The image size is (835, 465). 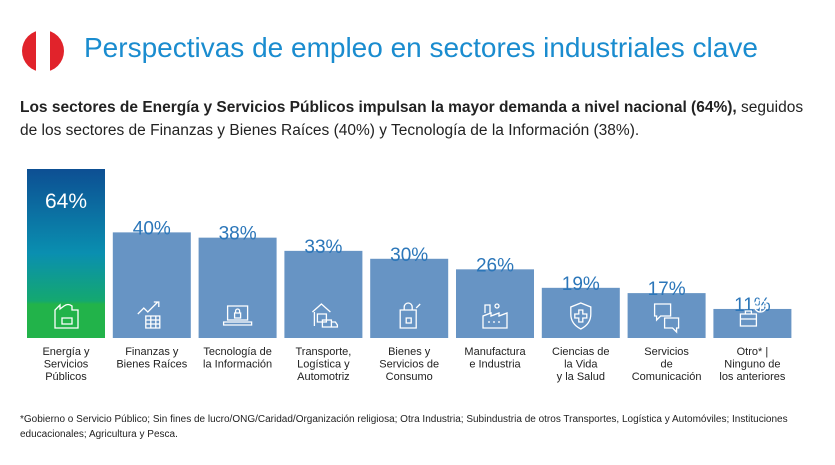 I want to click on chat-bubbles-icon, so click(x=666, y=318).